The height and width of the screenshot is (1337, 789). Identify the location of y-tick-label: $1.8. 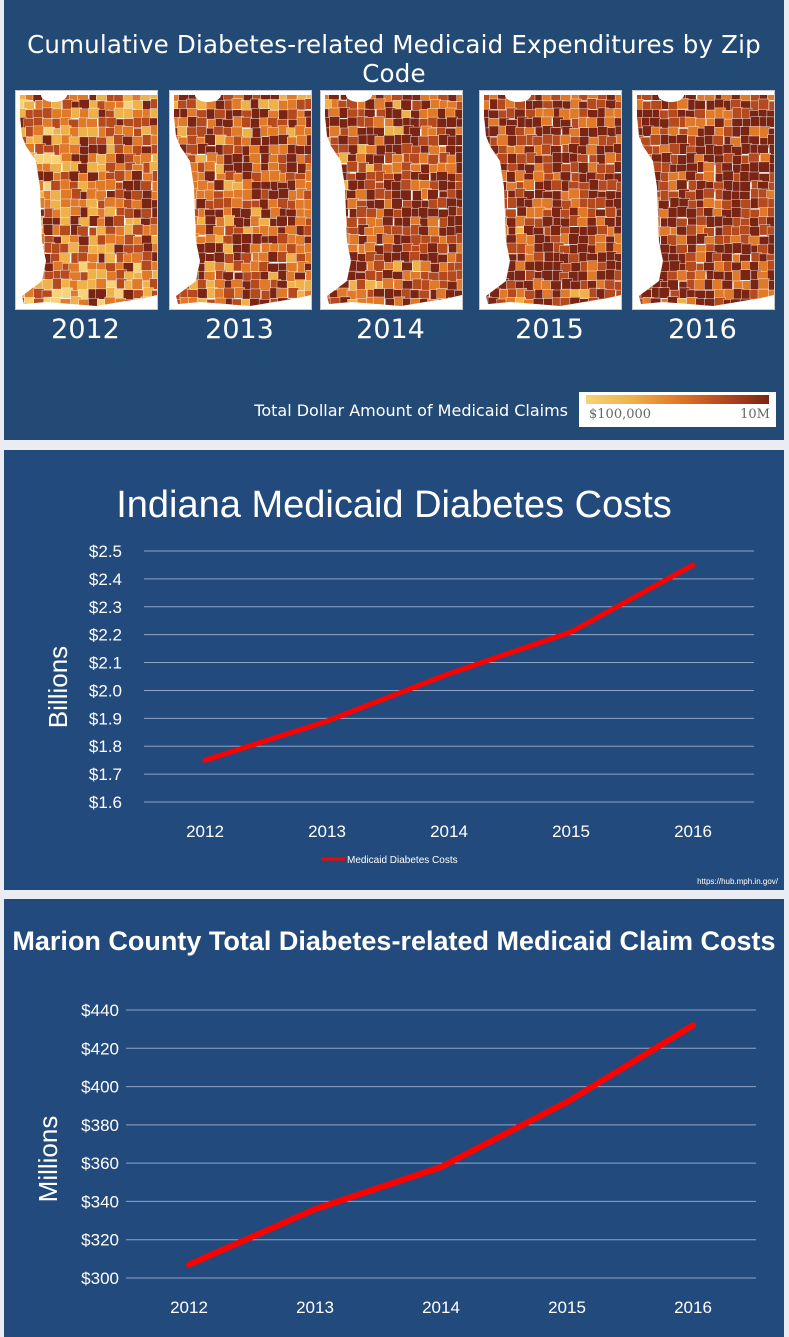
(105, 746).